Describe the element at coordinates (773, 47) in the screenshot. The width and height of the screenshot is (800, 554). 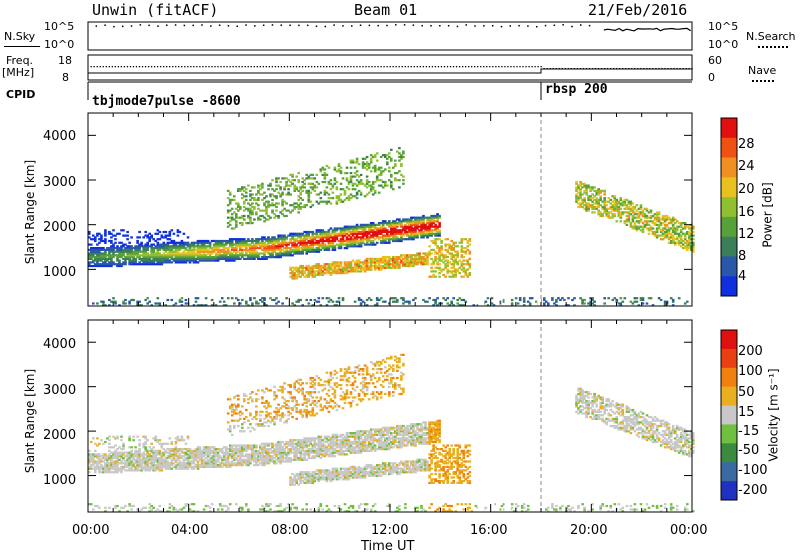
I see `nsearch-dotted-underline` at that location.